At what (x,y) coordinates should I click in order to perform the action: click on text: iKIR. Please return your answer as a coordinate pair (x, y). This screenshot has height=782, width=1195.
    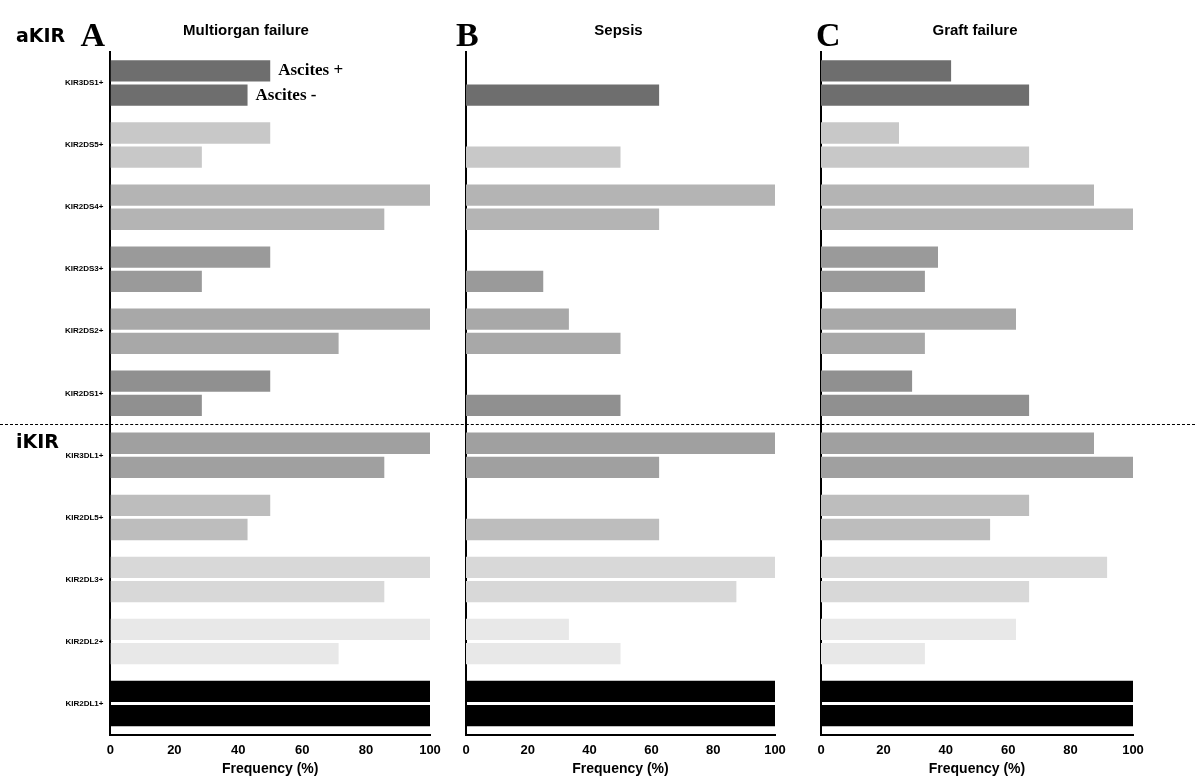
    Looking at the image, I should click on (38, 441).